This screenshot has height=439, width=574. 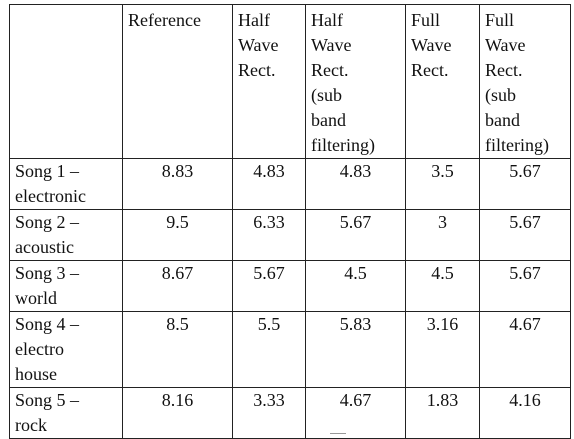 I want to click on value-cell: 5.83, so click(x=355, y=349).